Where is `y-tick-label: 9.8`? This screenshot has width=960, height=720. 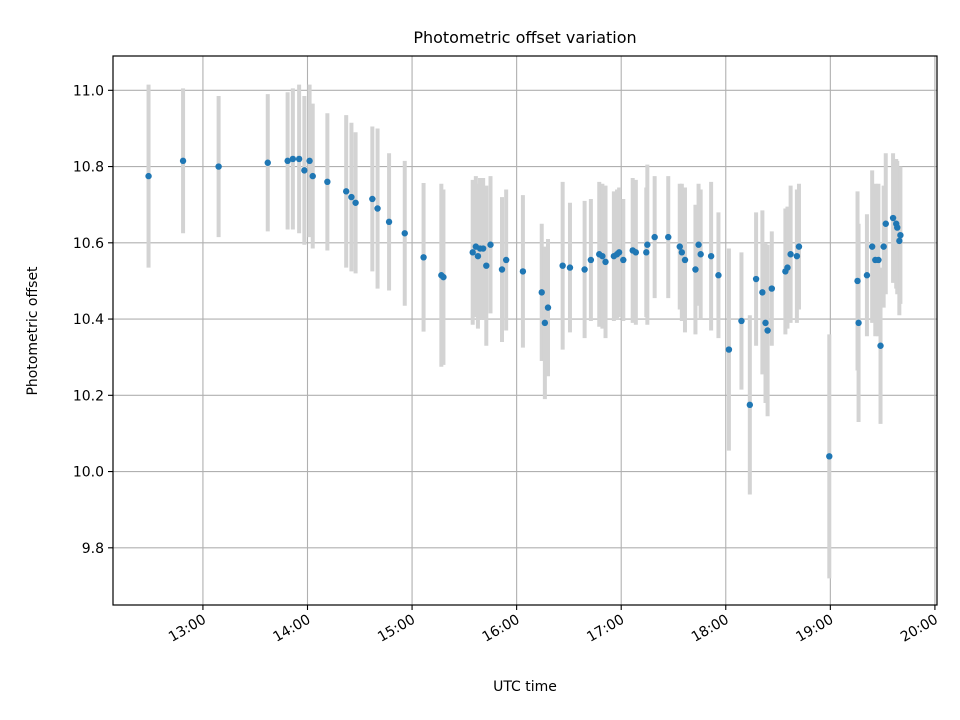 y-tick-label: 9.8 is located at coordinates (93, 549).